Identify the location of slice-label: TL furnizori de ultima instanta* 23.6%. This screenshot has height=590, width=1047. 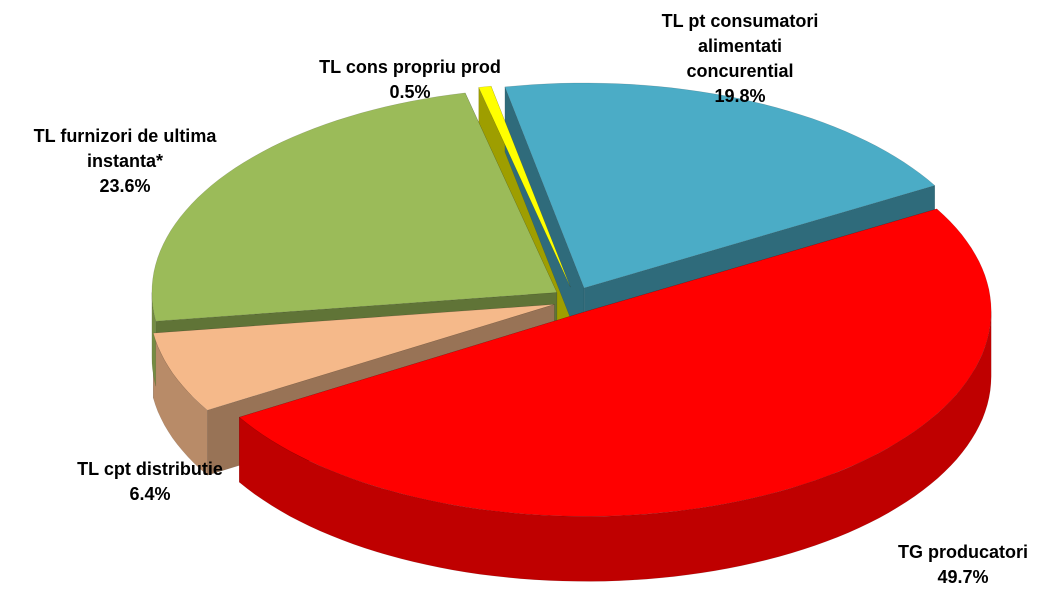
(125, 161).